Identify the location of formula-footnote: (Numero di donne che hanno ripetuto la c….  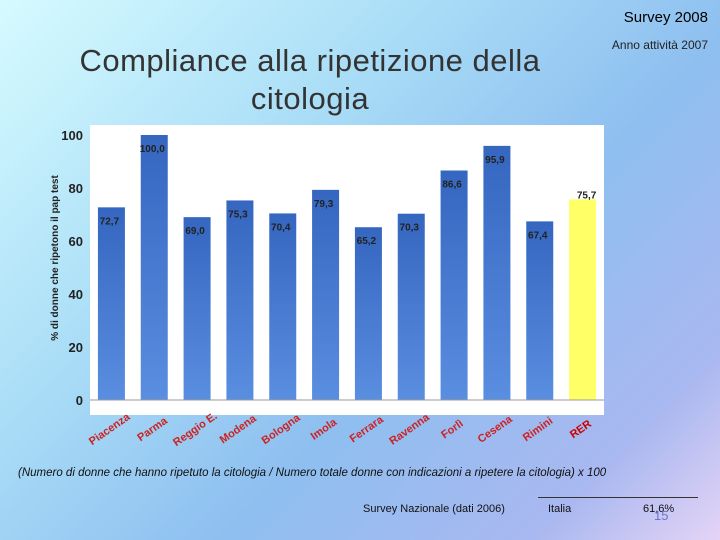
(312, 473).